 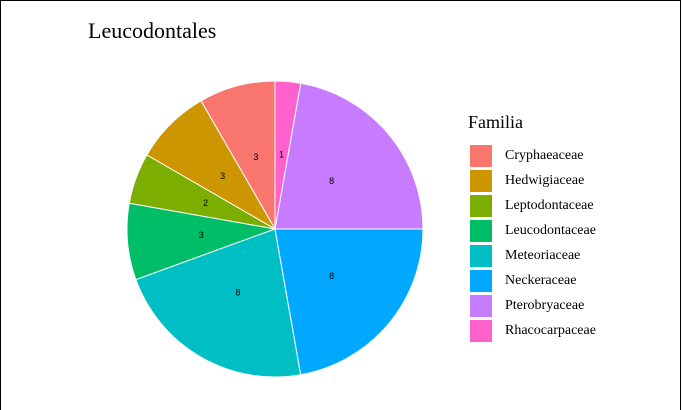 I want to click on legend-label: Meteoriaceae, so click(x=542, y=255).